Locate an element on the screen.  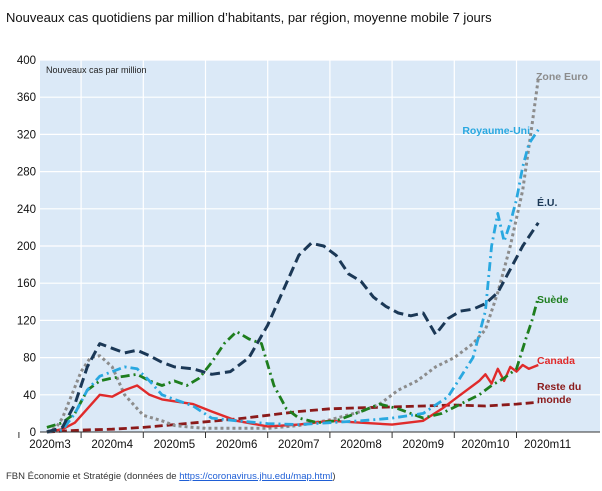
y-tick-label: 280 is located at coordinates (26, 173).